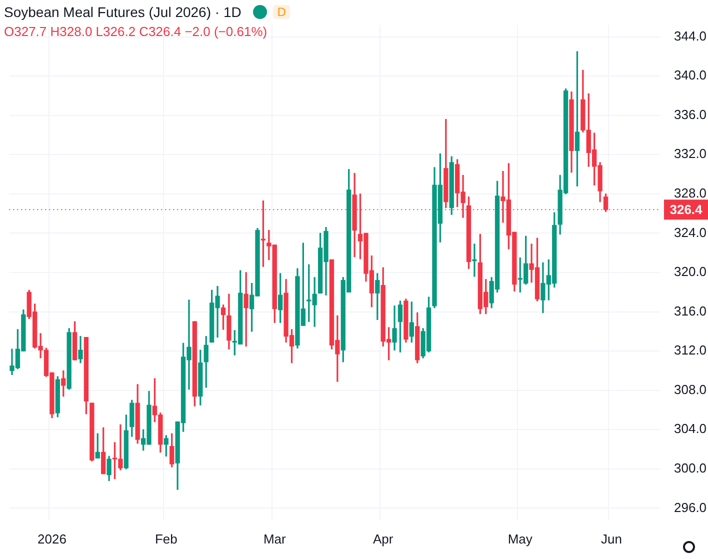 The image size is (708, 559). I want to click on y-tick-label: 320.0, so click(690, 272).